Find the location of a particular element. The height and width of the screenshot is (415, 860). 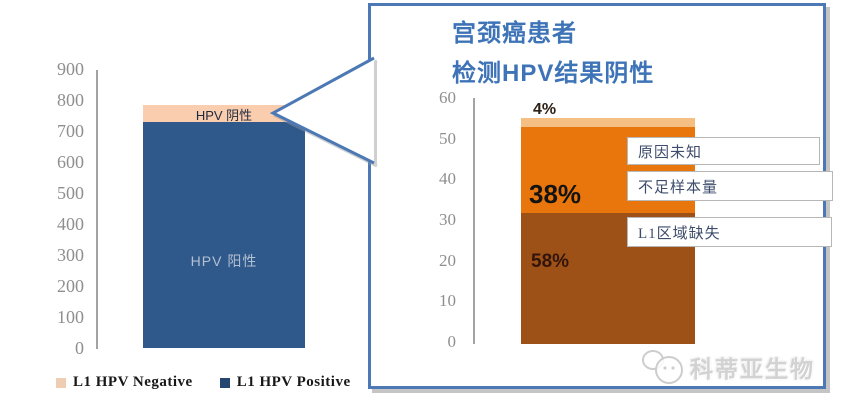

legend-item-positive: L1 HPV Positive is located at coordinates (285, 382).